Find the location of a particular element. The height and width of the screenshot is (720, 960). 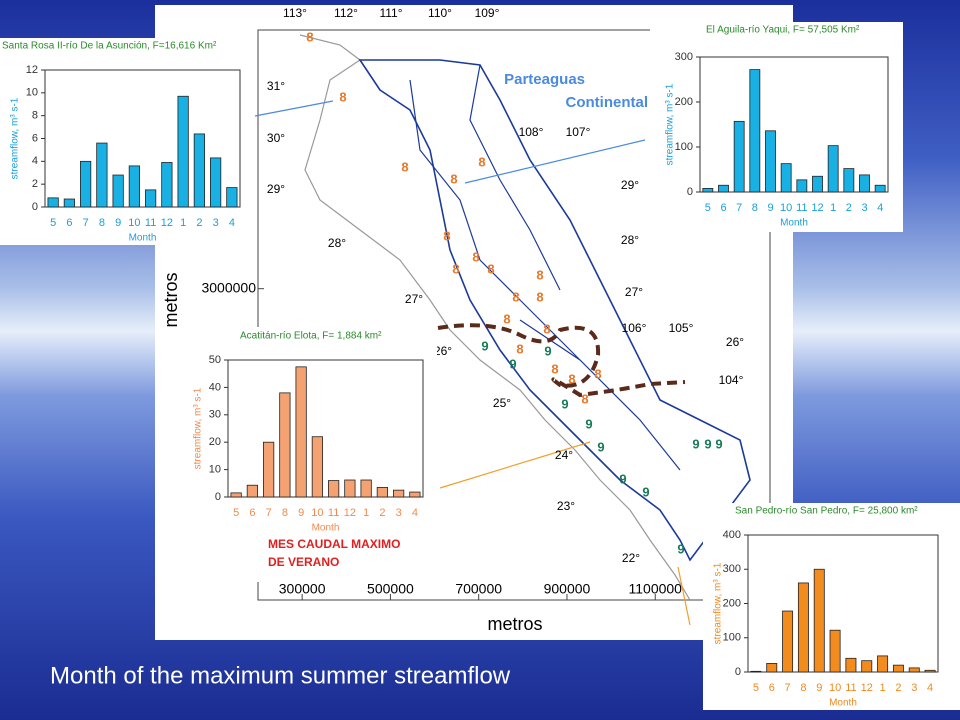

slide-title: Month of the maximum summer streamflow is located at coordinates (280, 675).